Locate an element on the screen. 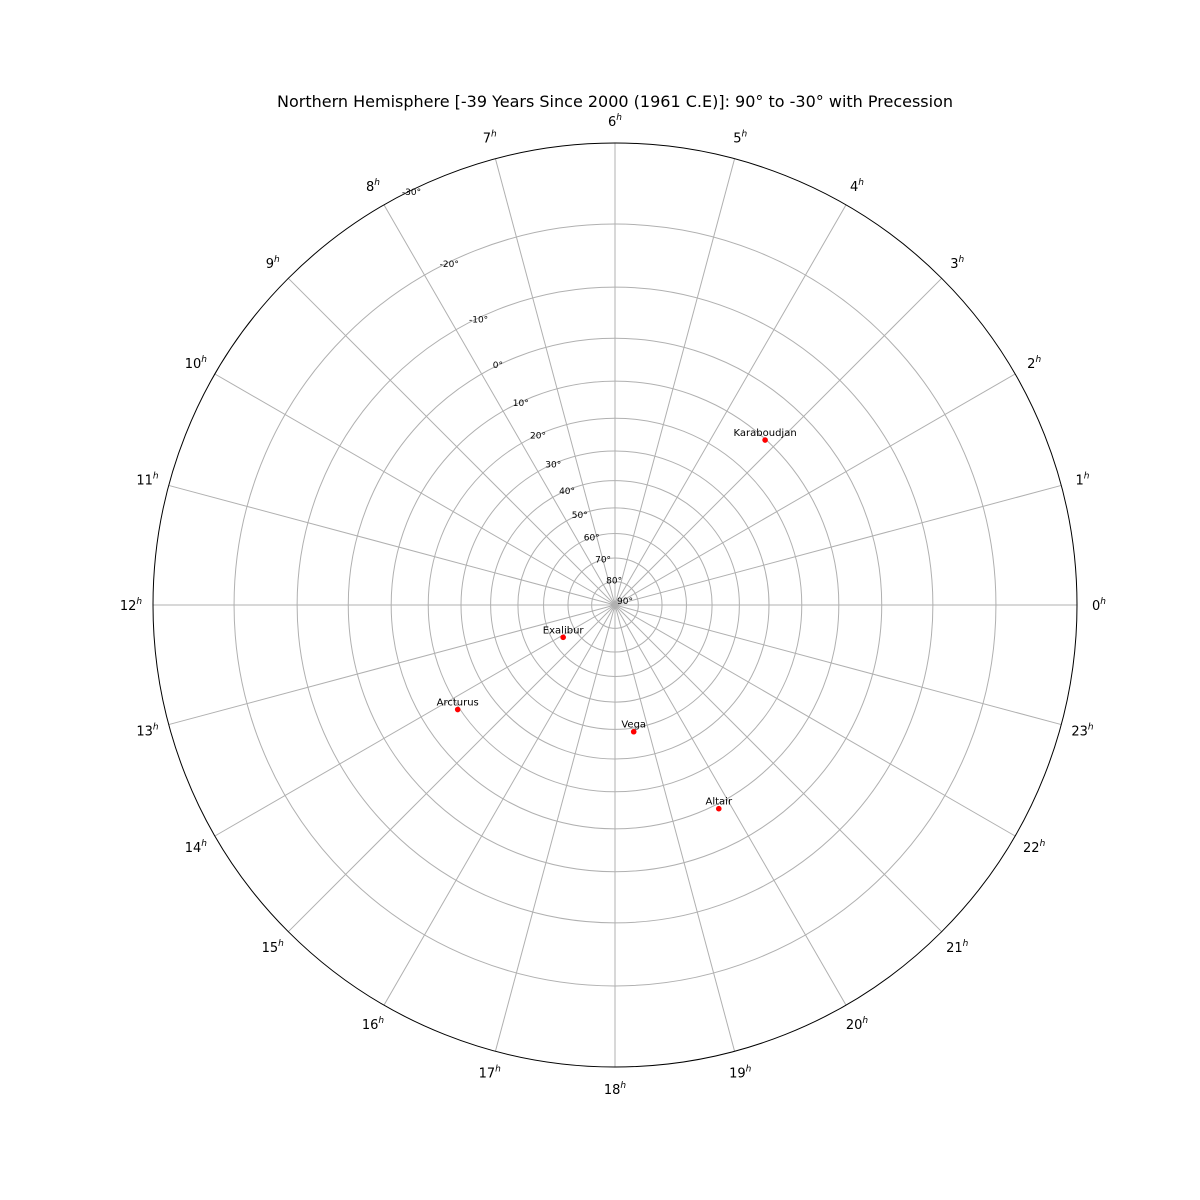 The height and width of the screenshot is (1200, 1200). star-label: Exalibur is located at coordinates (564, 630).